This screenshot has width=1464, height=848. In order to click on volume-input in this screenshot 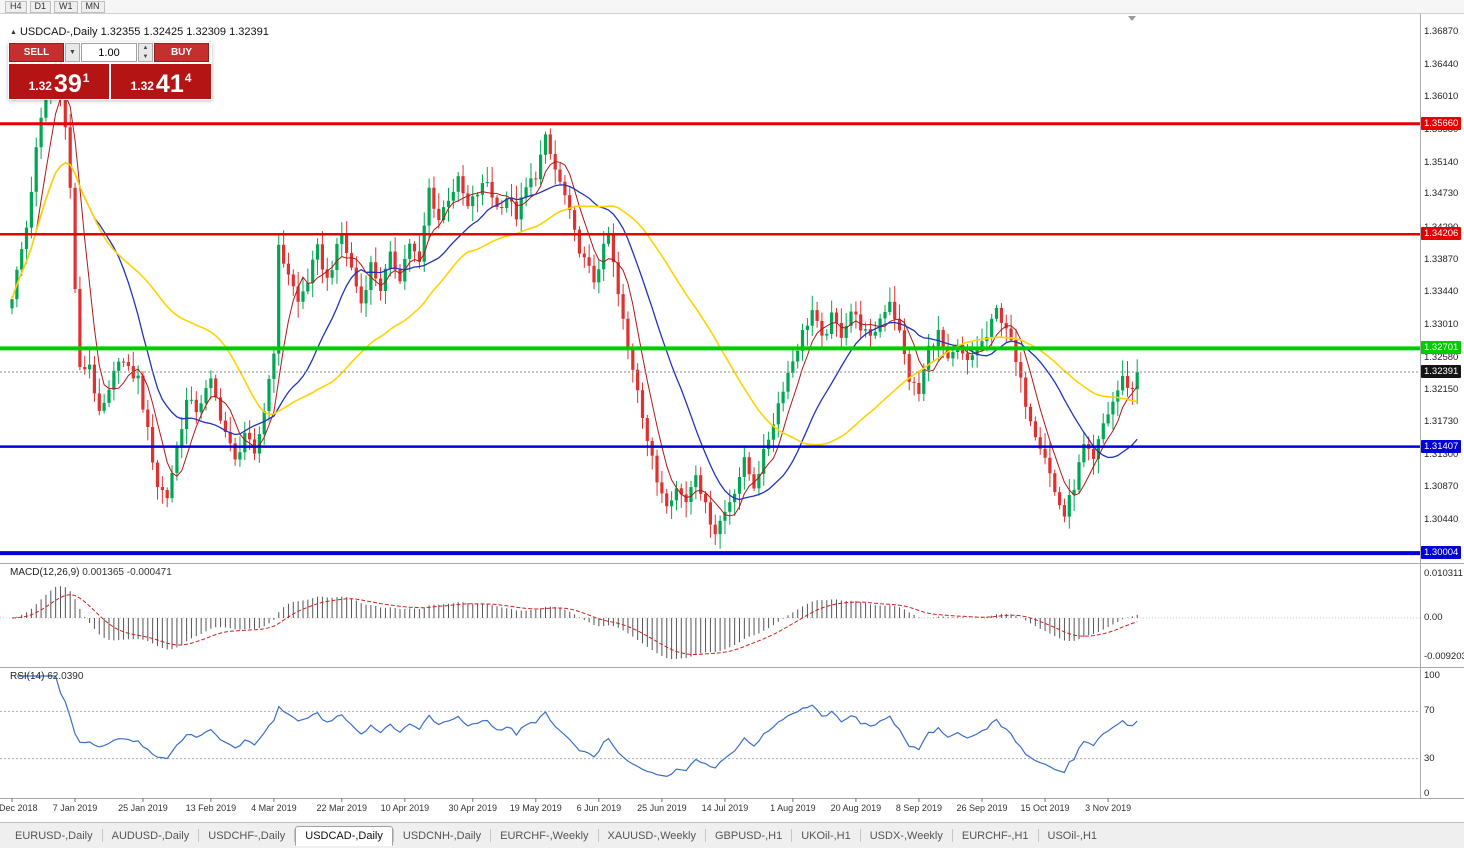, I will do `click(109, 52)`.